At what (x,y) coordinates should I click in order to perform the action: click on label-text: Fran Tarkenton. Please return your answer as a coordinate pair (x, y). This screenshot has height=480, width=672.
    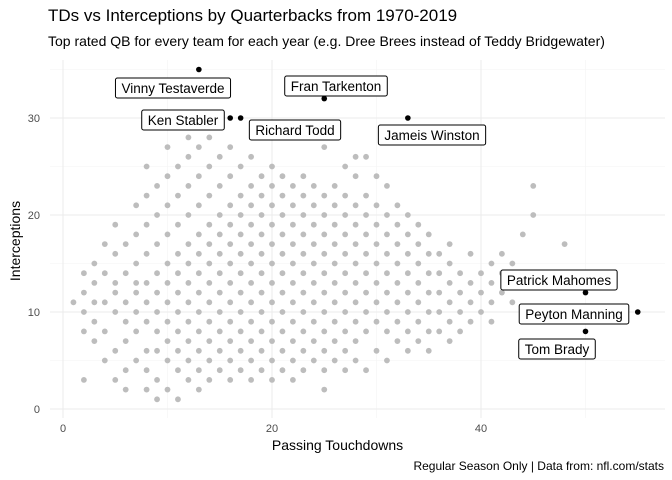
    Looking at the image, I should click on (336, 86).